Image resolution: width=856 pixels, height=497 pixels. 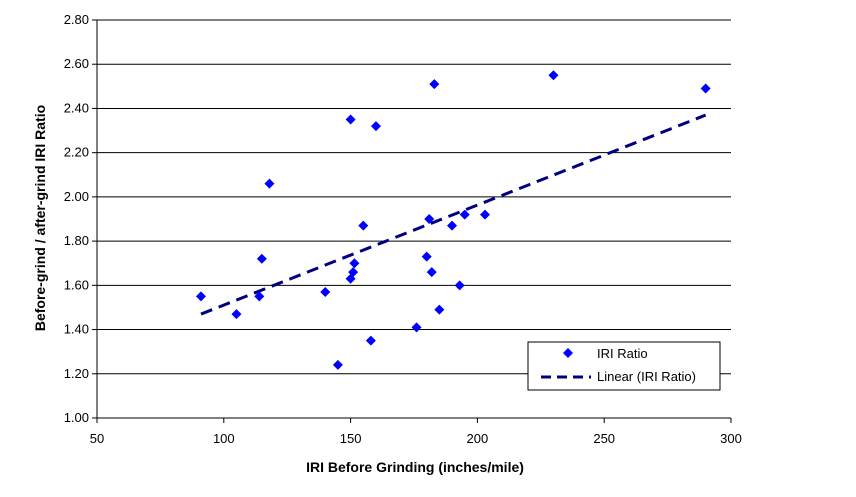 What do you see at coordinates (731, 438) in the screenshot?
I see `x-tick-label: 300` at bounding box center [731, 438].